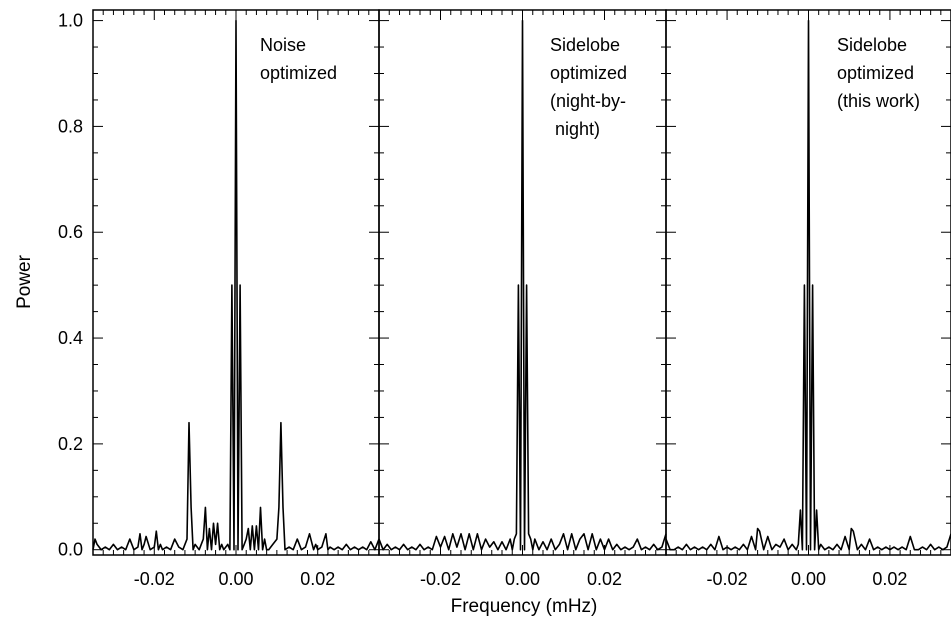 Image resolution: width=951 pixels, height=622 pixels. I want to click on panel-label-line: (this work), so click(878, 101).